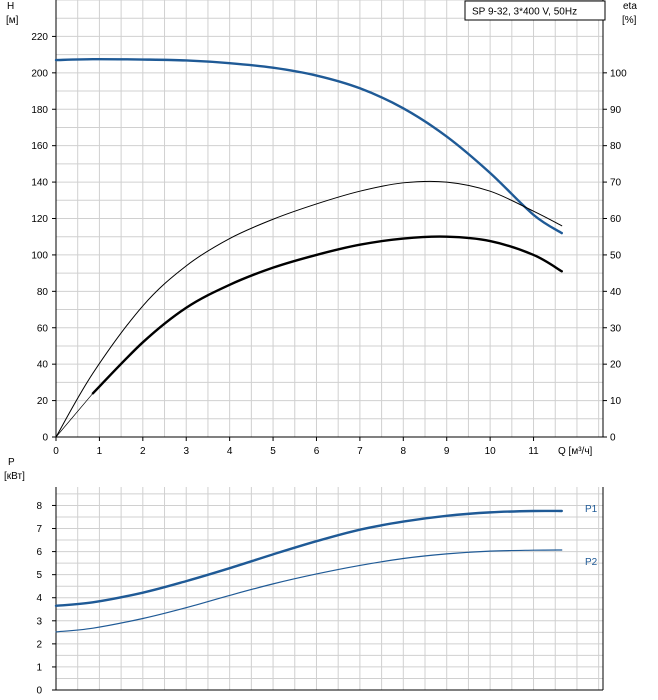 The height and width of the screenshot is (700, 658). What do you see at coordinates (45, 438) in the screenshot?
I see `y-tick-label: 0` at bounding box center [45, 438].